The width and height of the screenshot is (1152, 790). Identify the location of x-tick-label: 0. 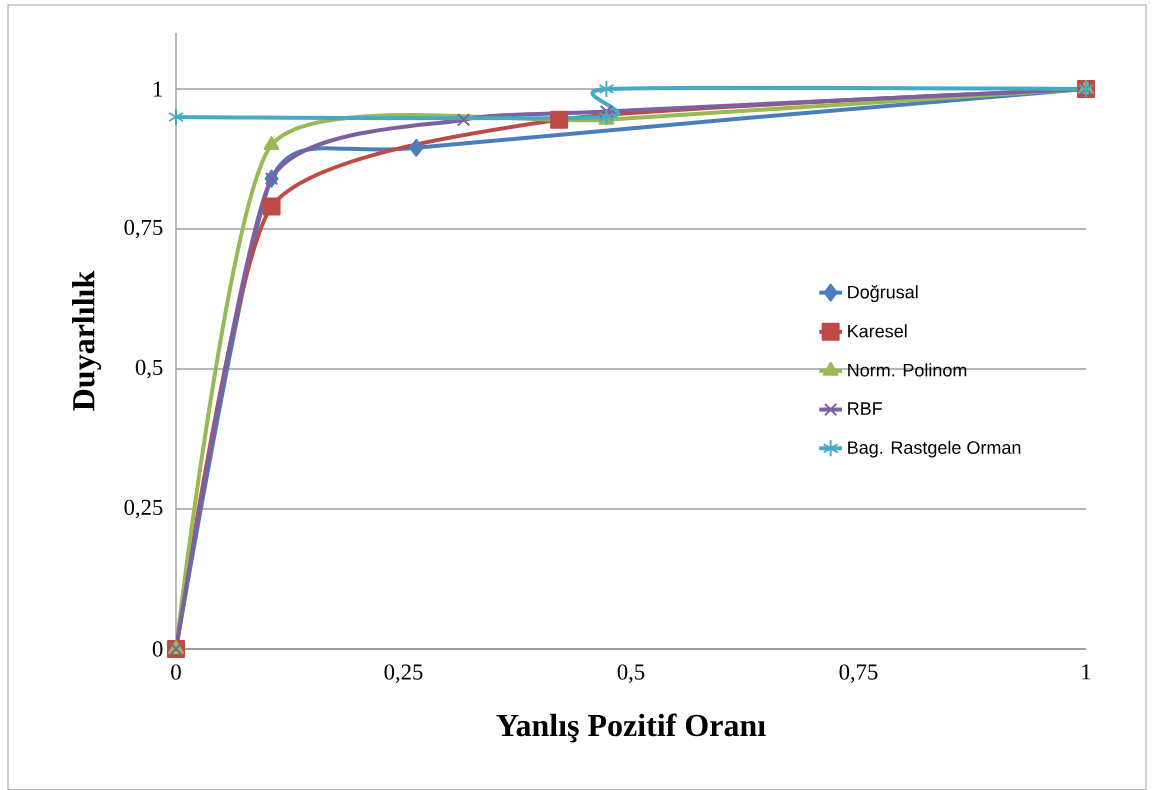
(176, 672).